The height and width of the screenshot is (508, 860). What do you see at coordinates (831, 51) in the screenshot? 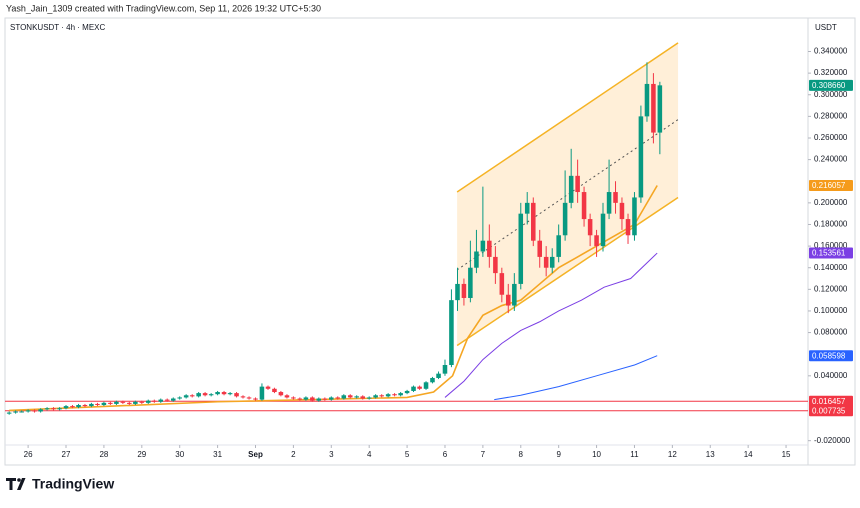
I see `y-tick-label: 0.340000` at bounding box center [831, 51].